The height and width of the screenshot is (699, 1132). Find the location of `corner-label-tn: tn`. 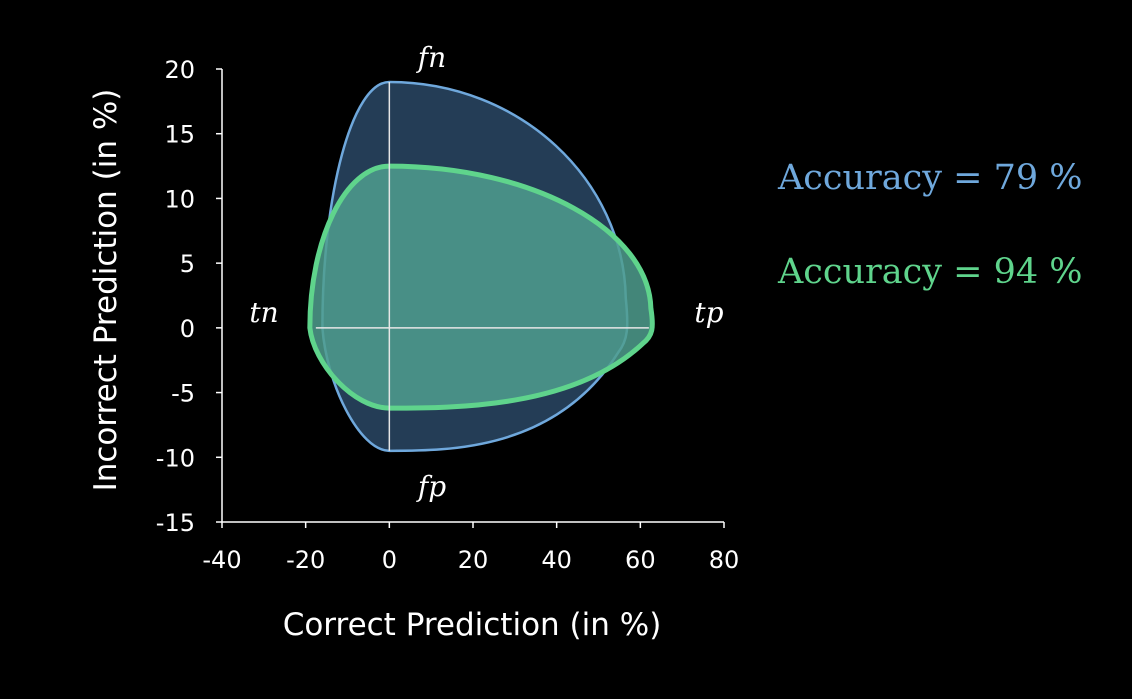

corner-label-tn: tn is located at coordinates (263, 312).